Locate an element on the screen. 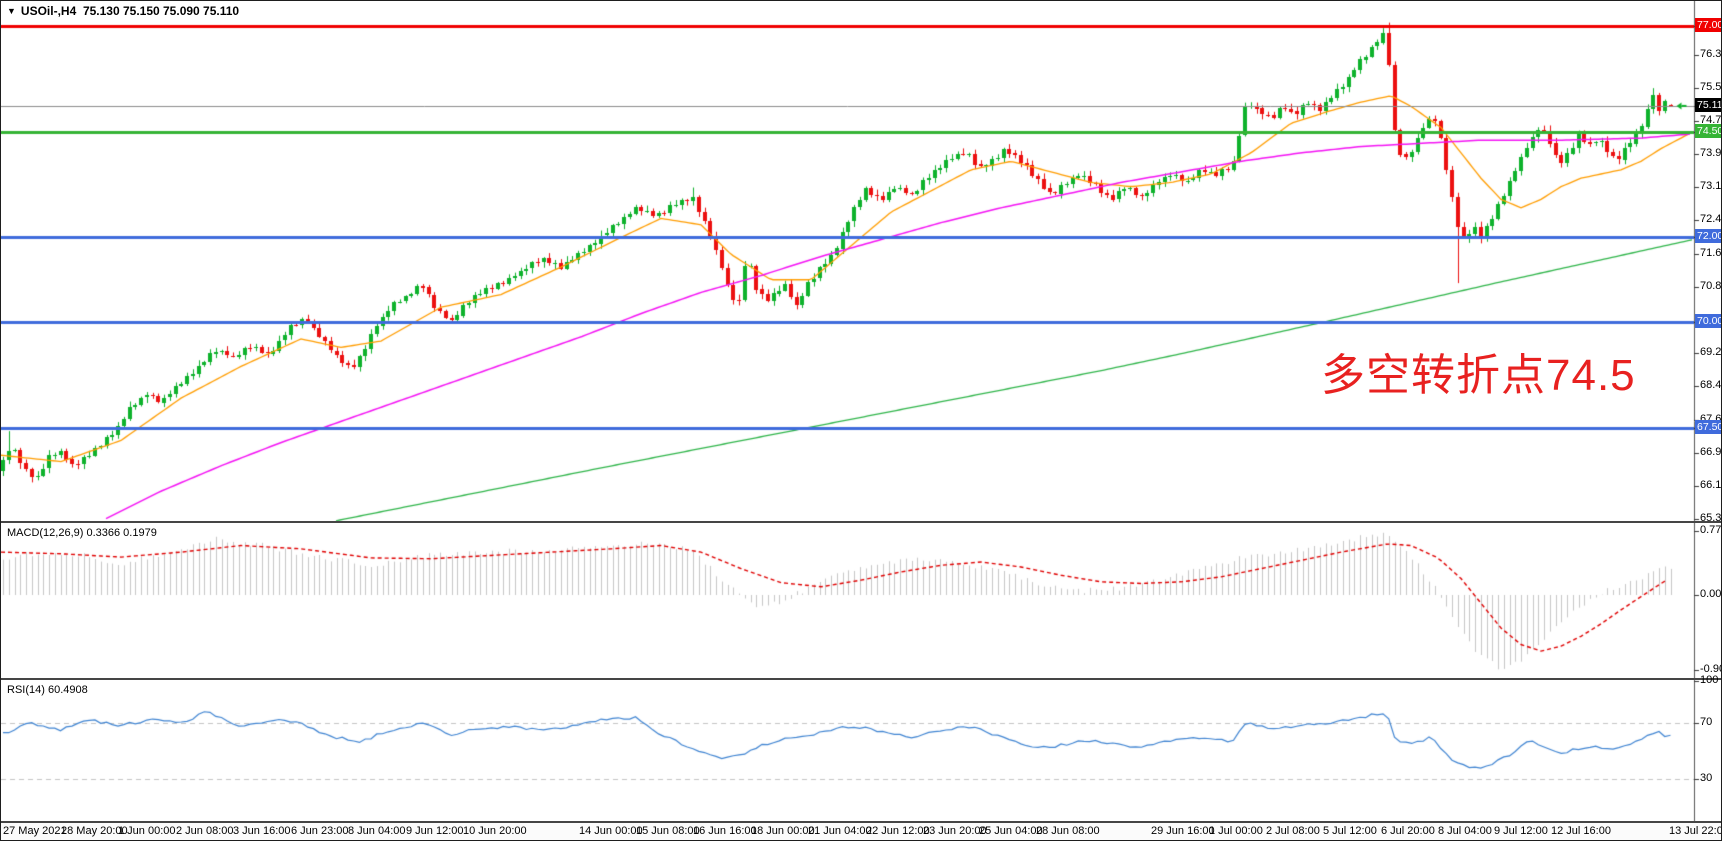 This screenshot has height=841, width=1722. price-badge: 77.000 is located at coordinates (1708, 25).